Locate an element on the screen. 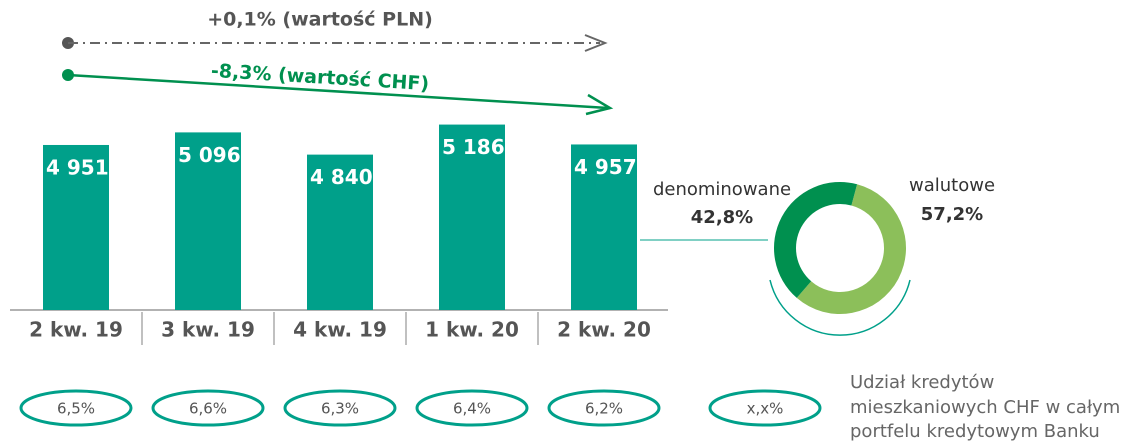  trend-arrows is located at coordinates (338, 75).